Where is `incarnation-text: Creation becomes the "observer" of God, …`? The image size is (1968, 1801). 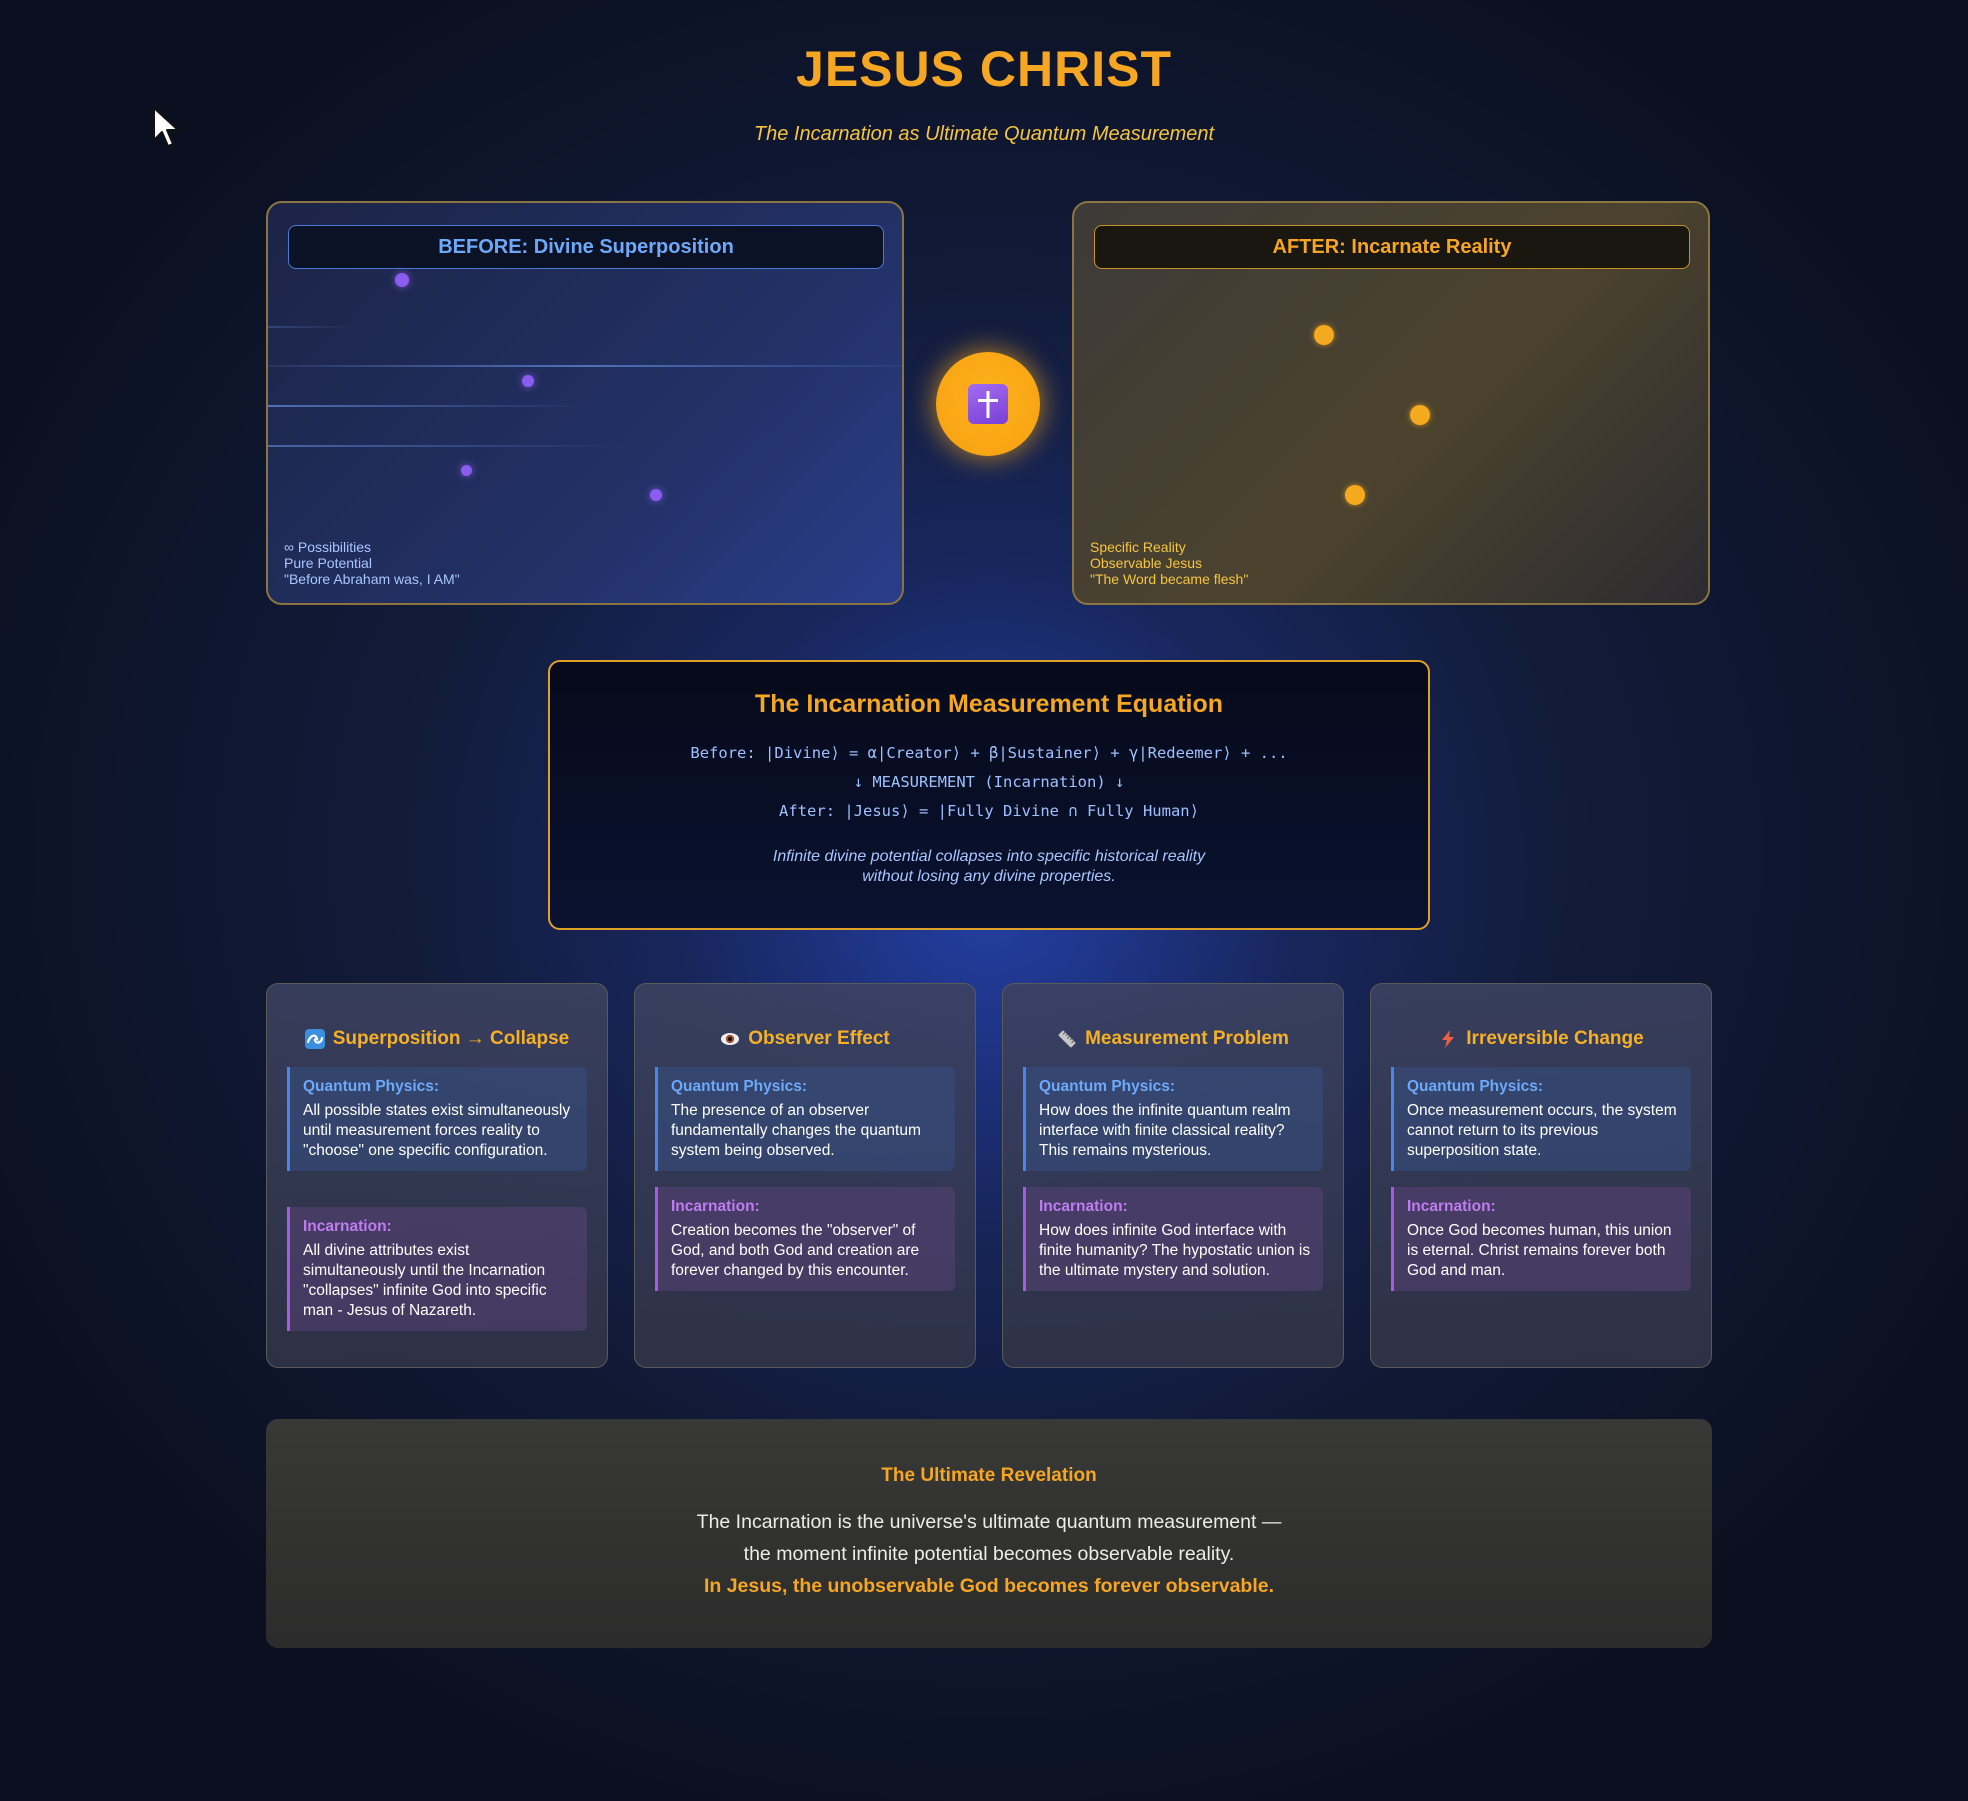 incarnation-text: Creation becomes the "observer" of God, … is located at coordinates (795, 1250).